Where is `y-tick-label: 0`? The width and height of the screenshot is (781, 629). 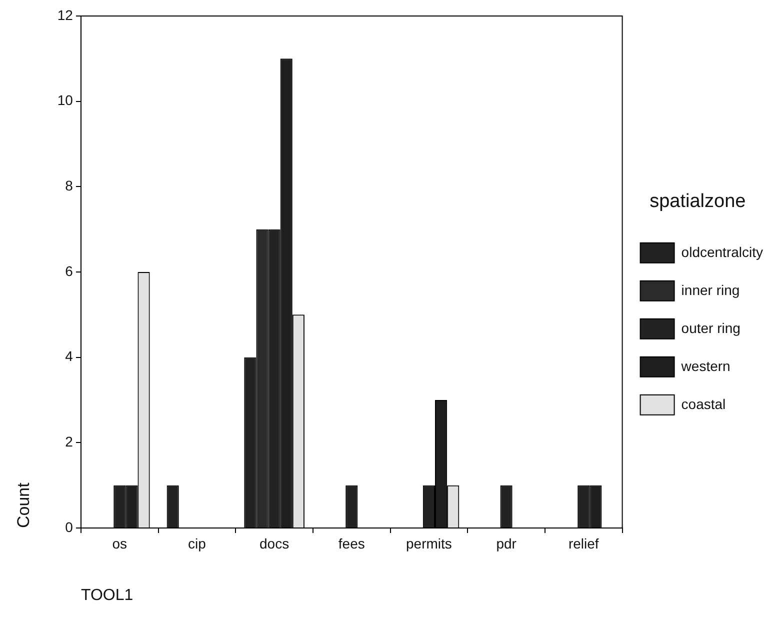 y-tick-label: 0 is located at coordinates (69, 526).